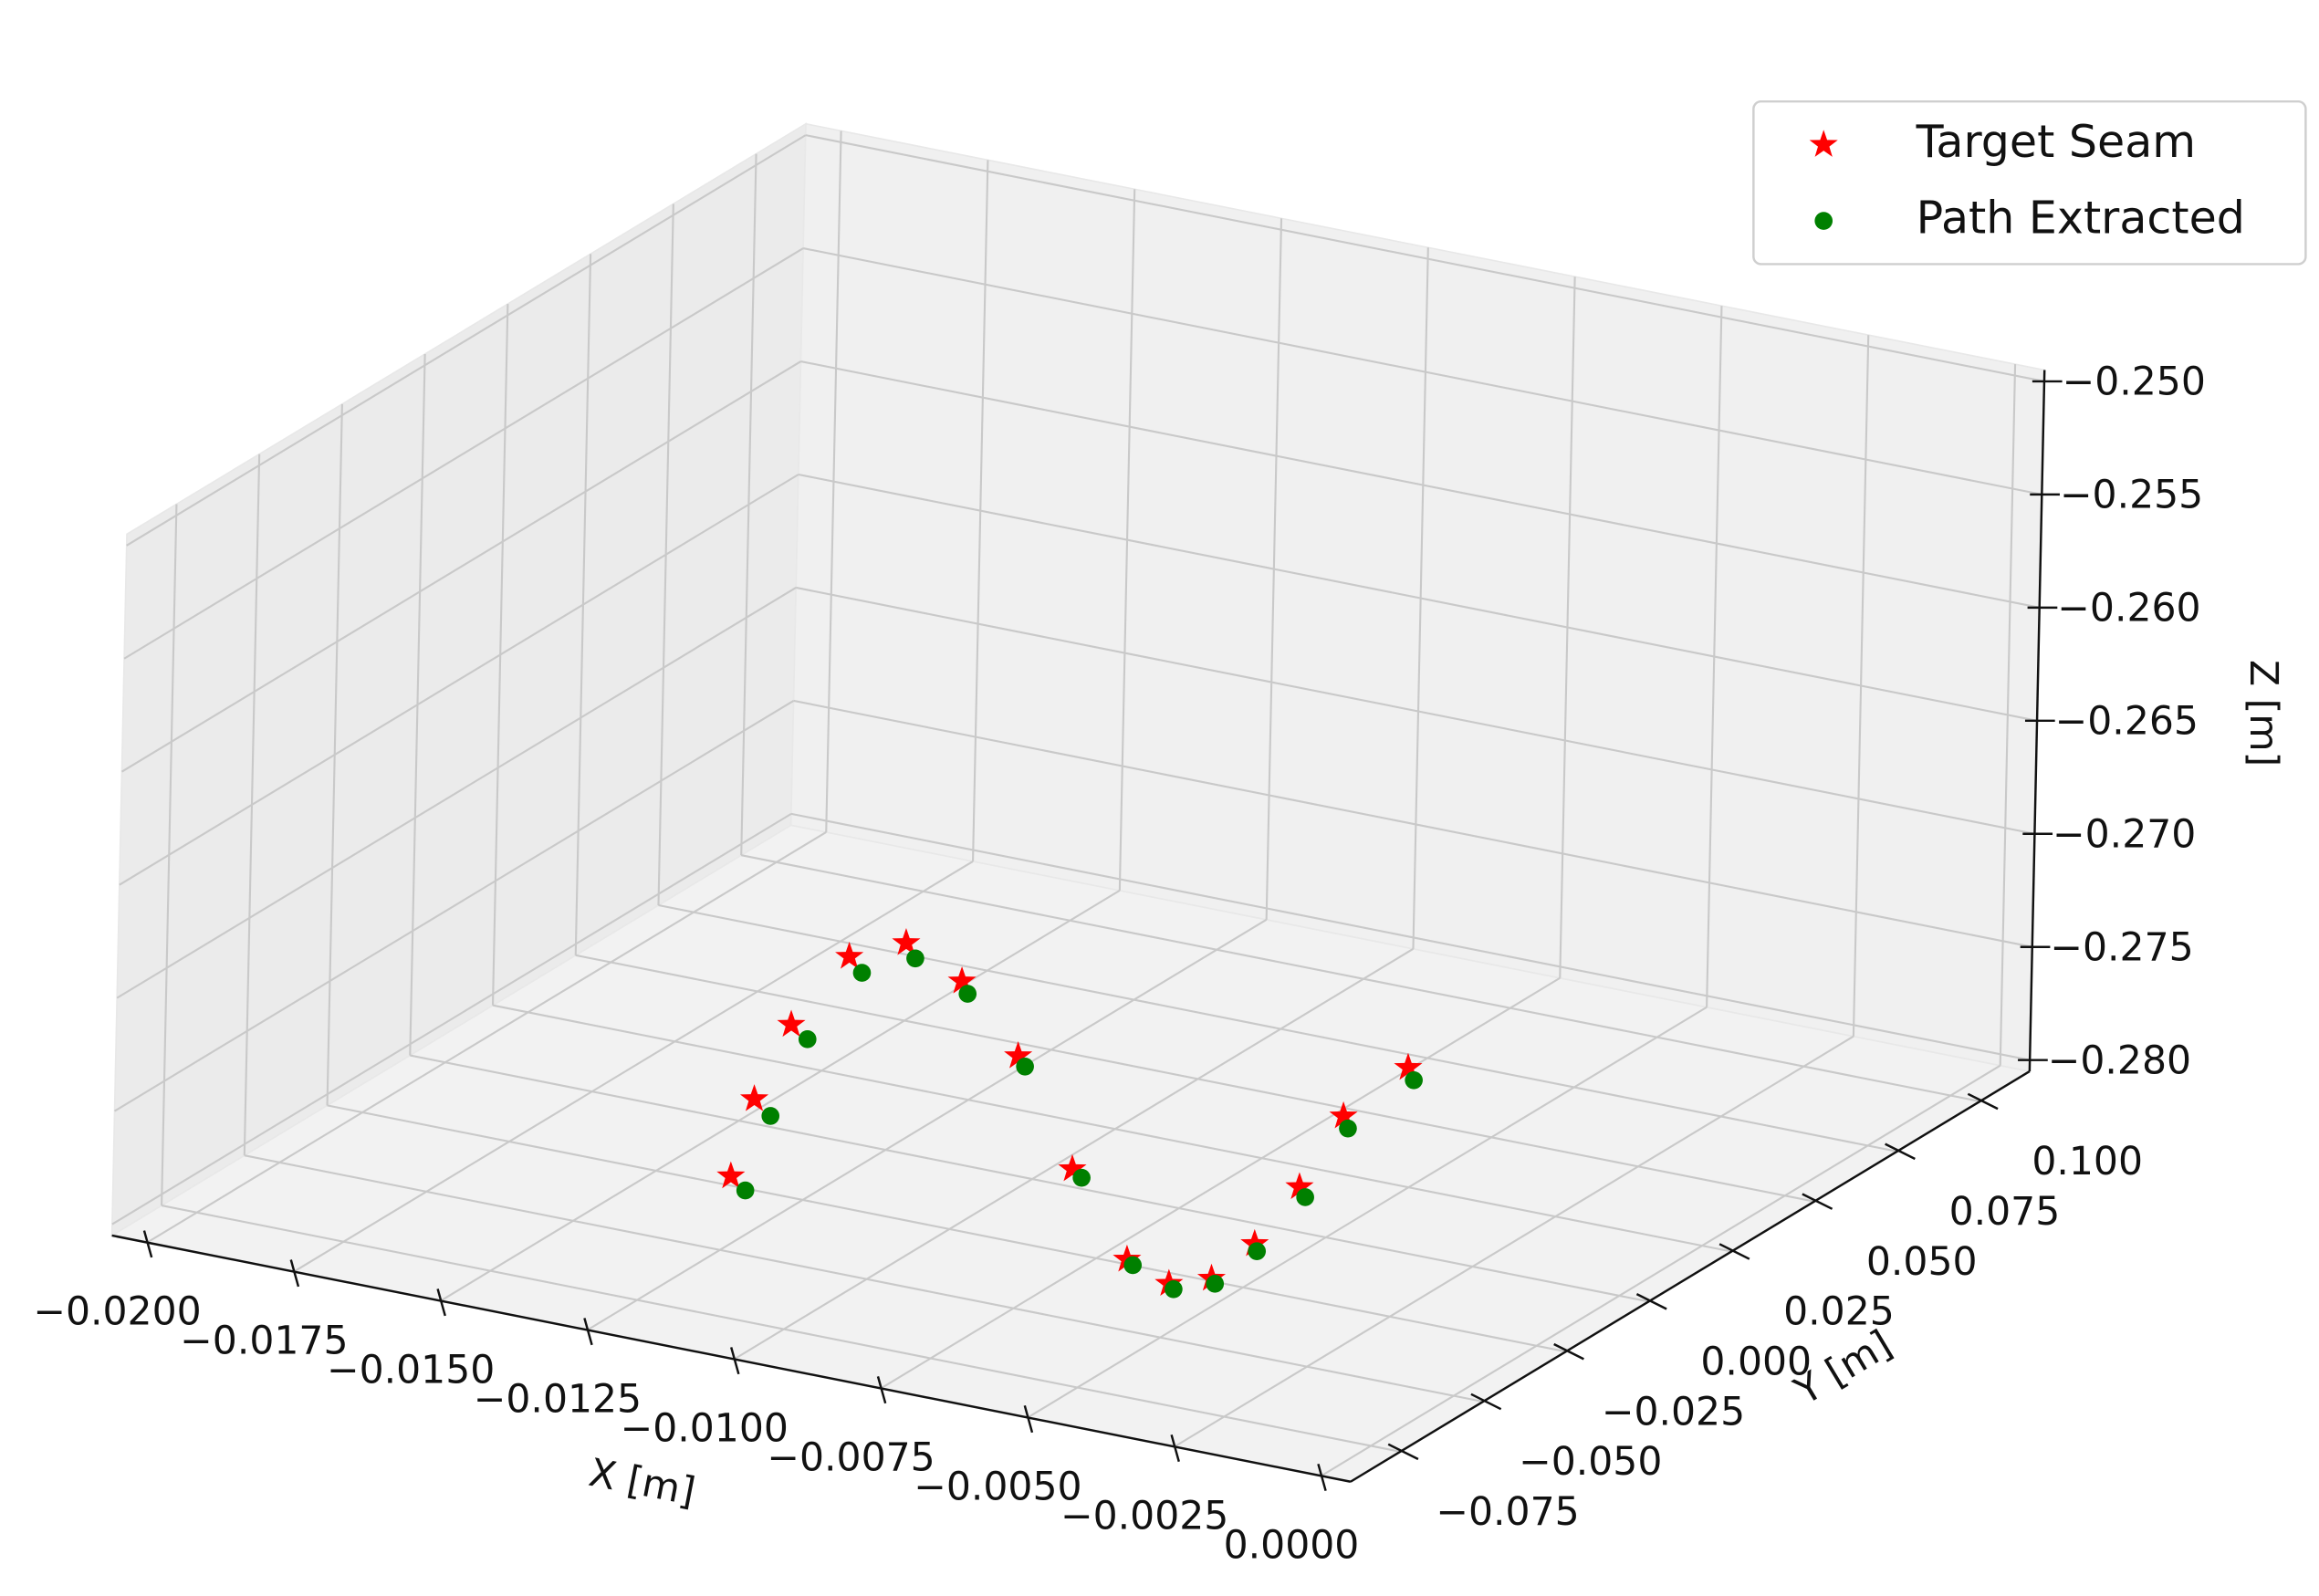 The width and height of the screenshot is (2319, 1596). I want to click on x-tick-label: −0.0050, so click(997, 1487).